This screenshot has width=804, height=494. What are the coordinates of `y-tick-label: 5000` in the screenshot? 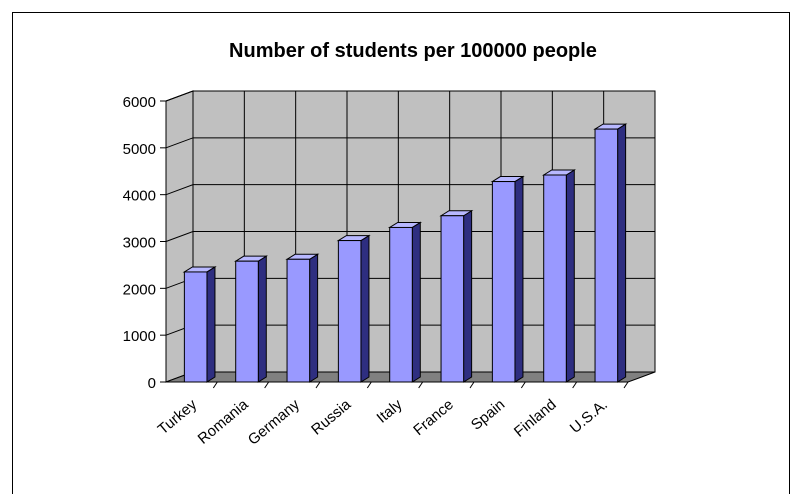 It's located at (139, 149).